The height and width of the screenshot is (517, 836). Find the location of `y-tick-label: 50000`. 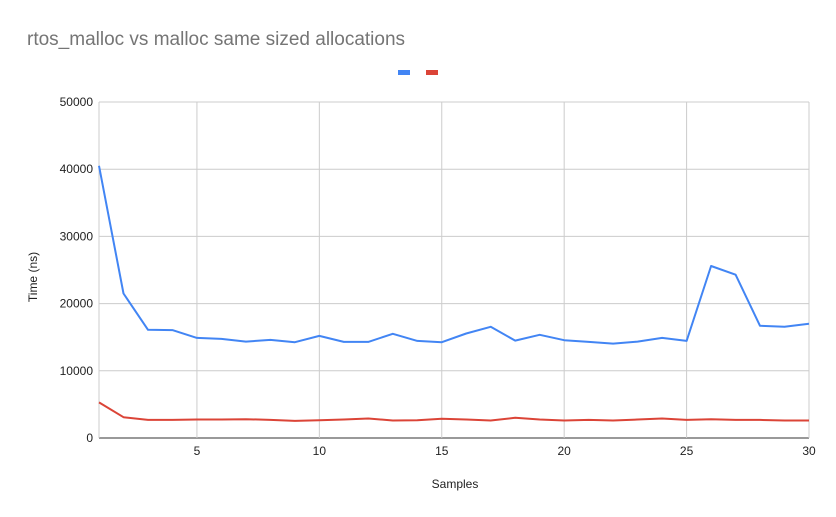

y-tick-label: 50000 is located at coordinates (77, 102).